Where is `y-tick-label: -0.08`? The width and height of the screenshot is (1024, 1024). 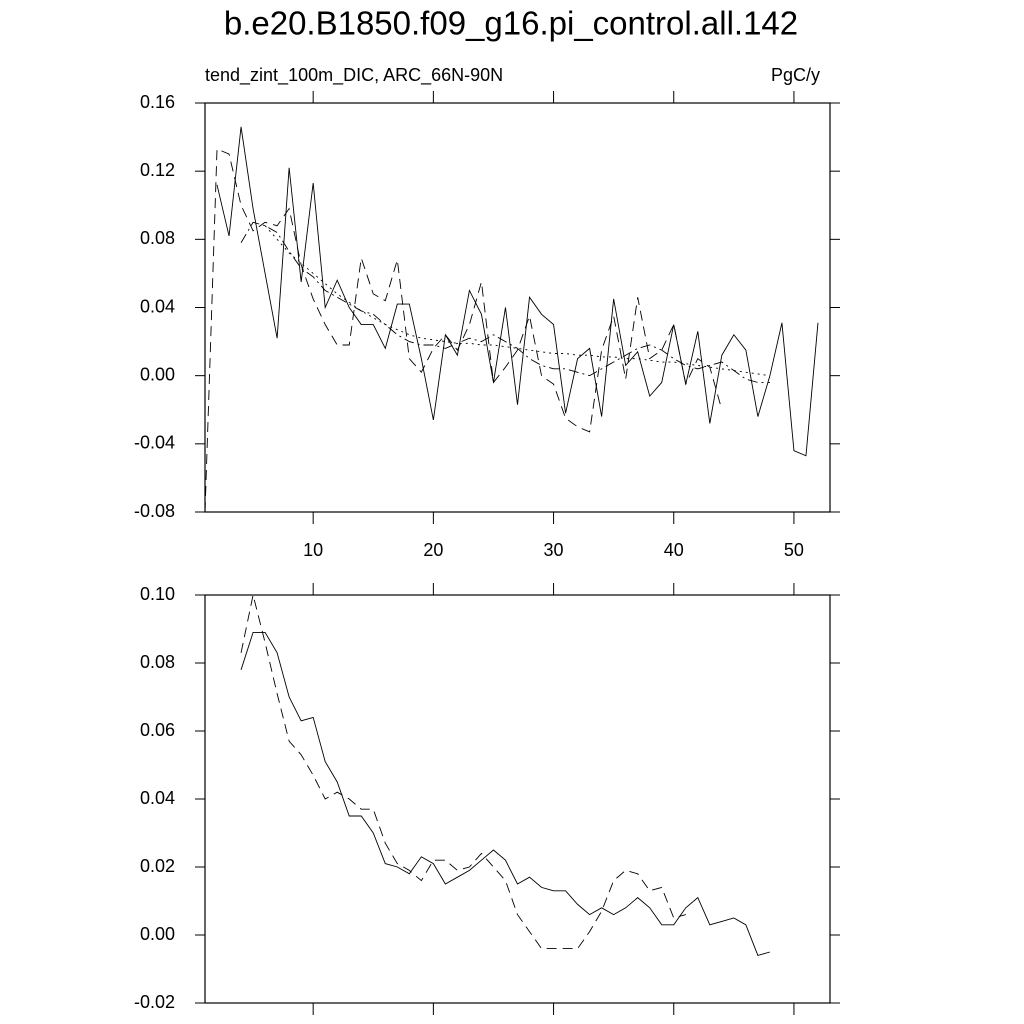
y-tick-label: -0.08 is located at coordinates (154, 511).